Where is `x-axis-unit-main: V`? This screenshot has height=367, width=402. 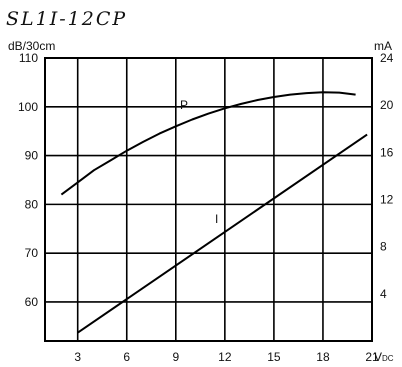
x-axis-unit-main: V is located at coordinates (378, 357).